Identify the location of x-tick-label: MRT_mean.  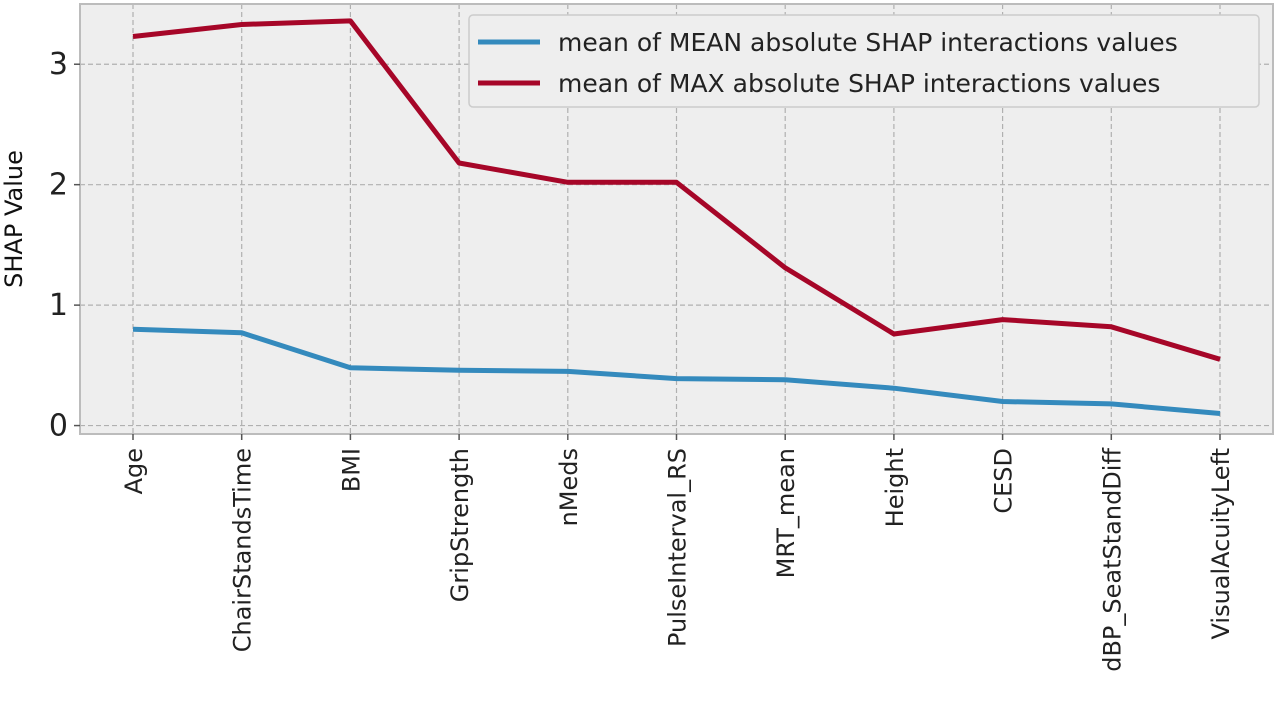
(786, 513).